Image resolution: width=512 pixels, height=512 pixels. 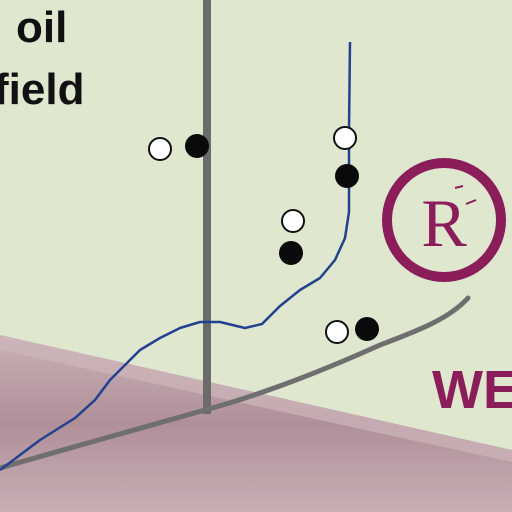 I want to click on registered-mark-icon: R, so click(x=444, y=220).